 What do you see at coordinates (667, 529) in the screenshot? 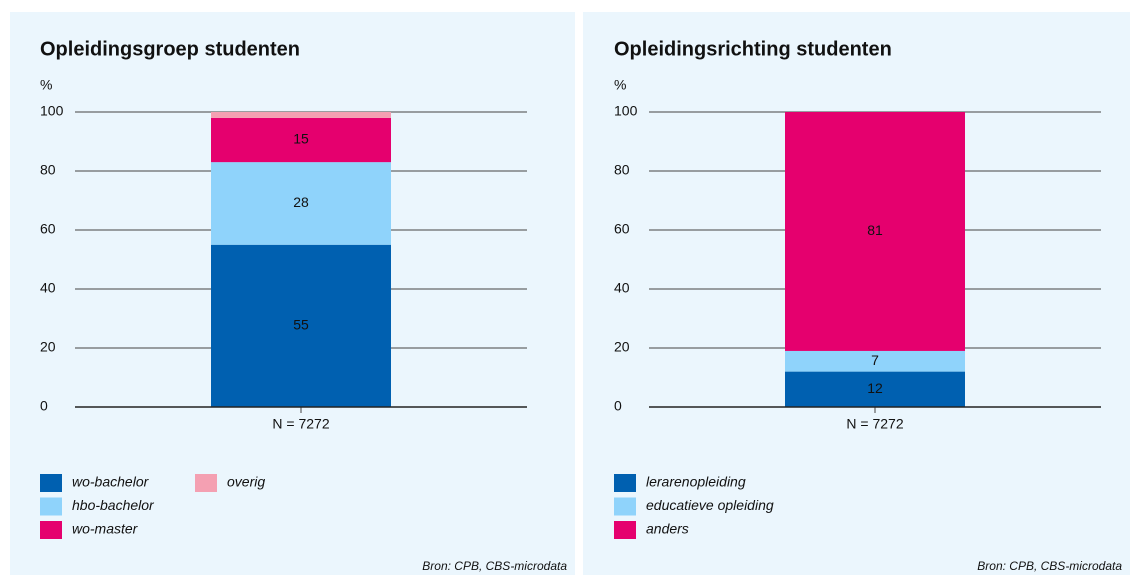
I see `legend-label: anders` at bounding box center [667, 529].